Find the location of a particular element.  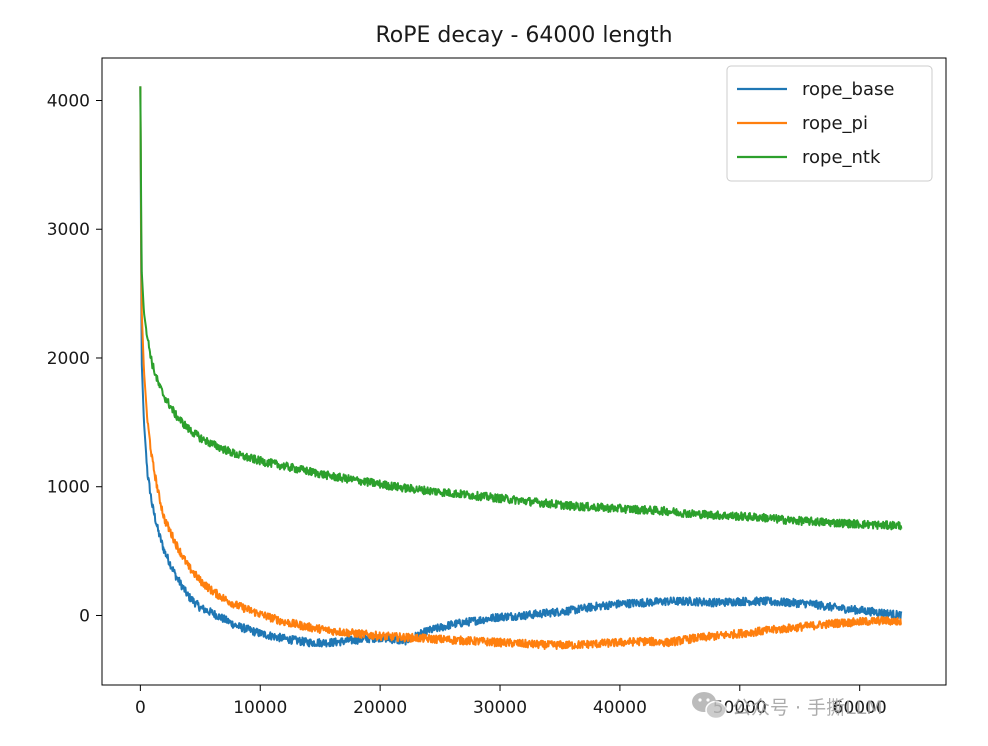

y-tick-label: 1000 is located at coordinates (68, 488).